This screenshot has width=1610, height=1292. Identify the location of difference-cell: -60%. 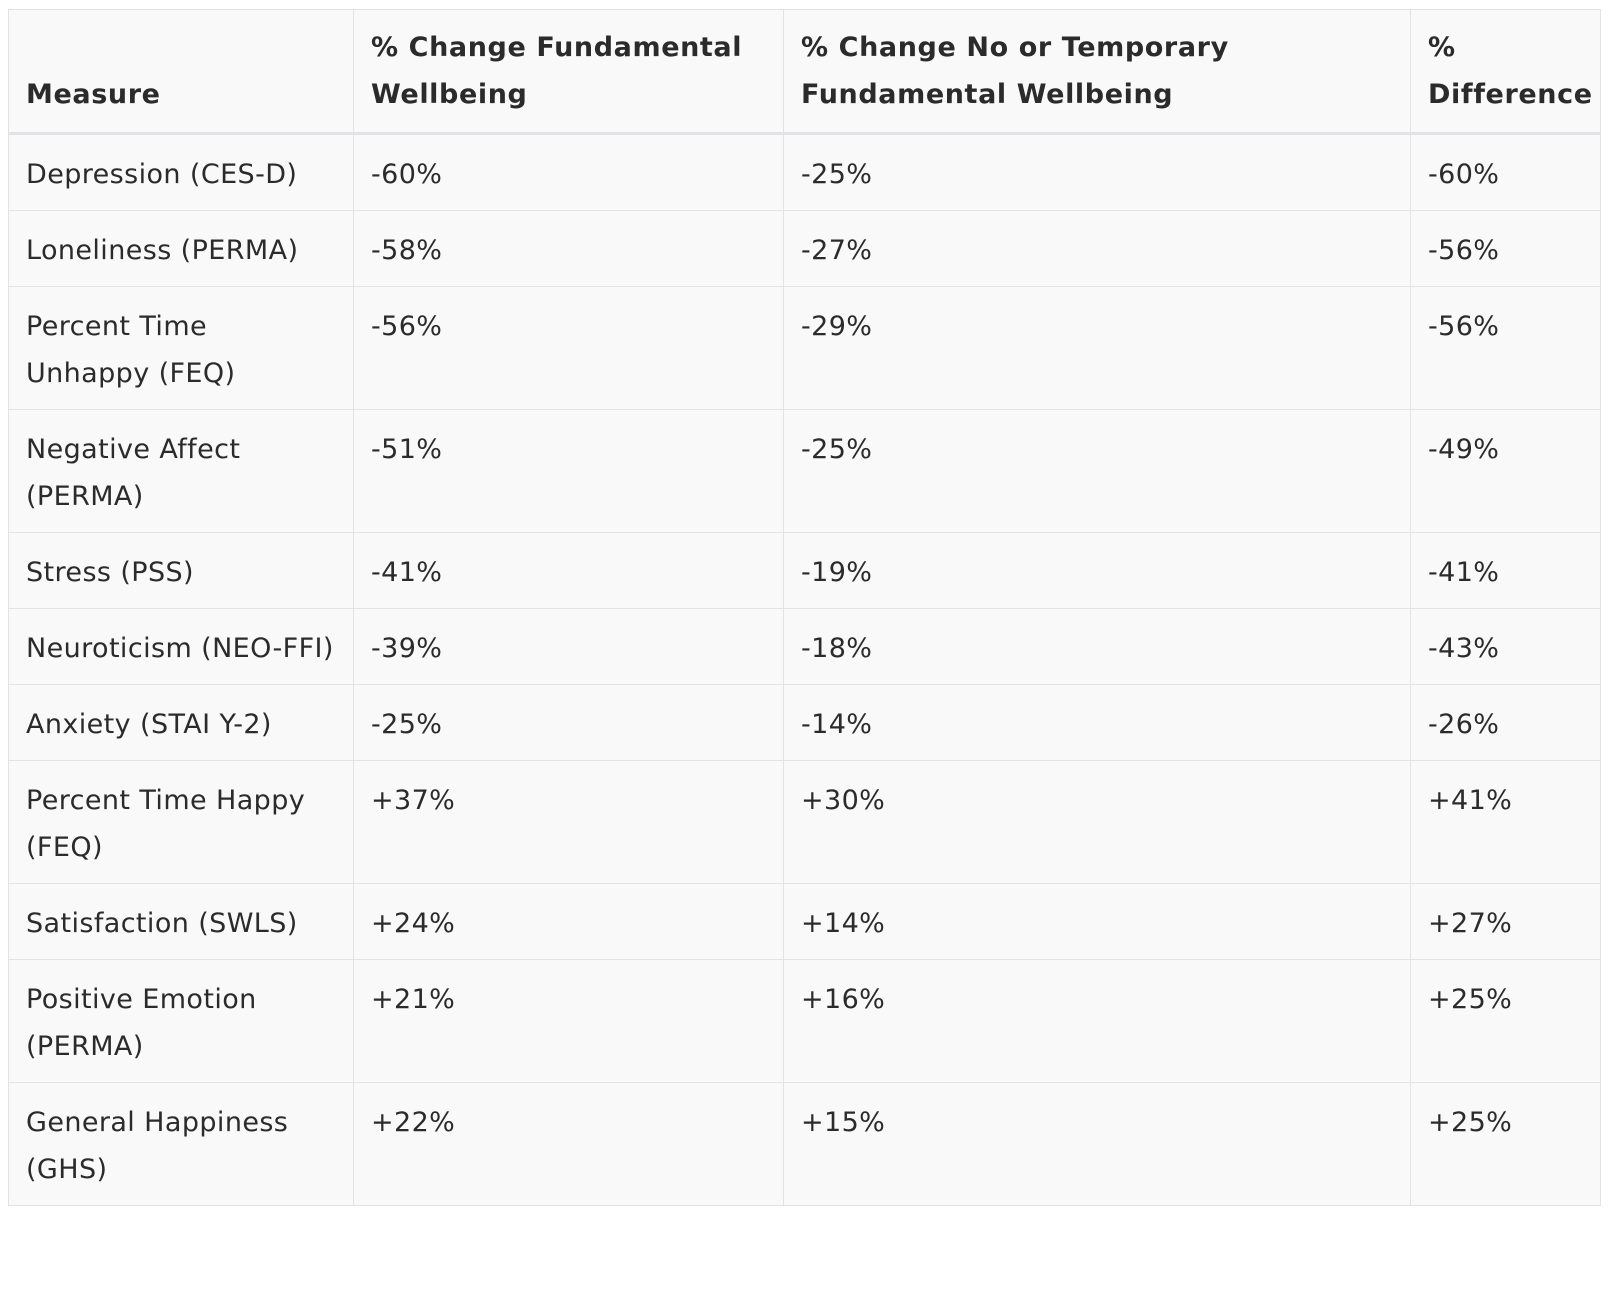
(1505, 172).